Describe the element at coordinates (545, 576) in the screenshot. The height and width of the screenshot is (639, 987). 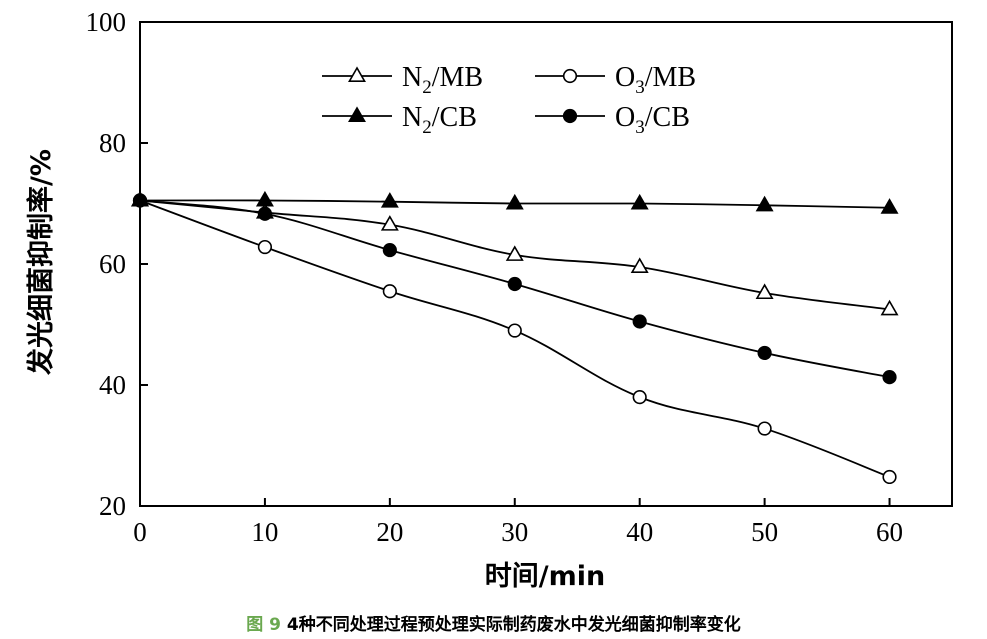
I see `x-axis-title: 时间/min` at that location.